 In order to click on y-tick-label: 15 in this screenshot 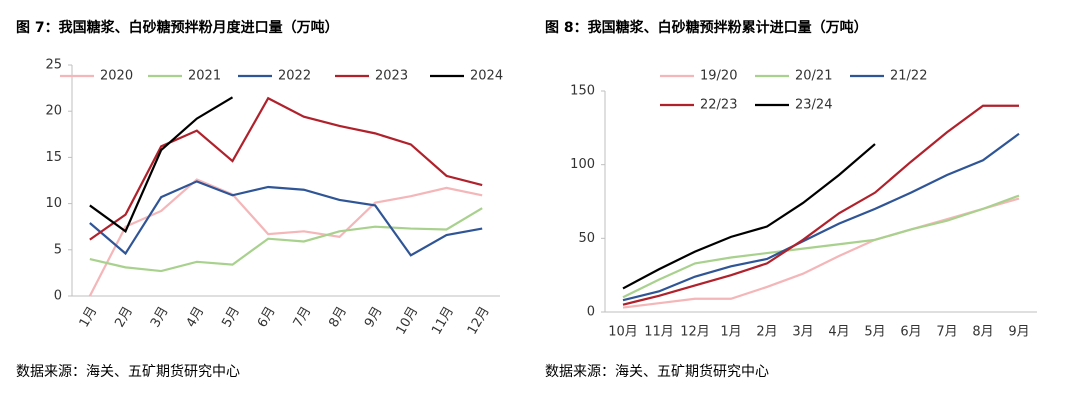, I will do `click(53, 157)`.